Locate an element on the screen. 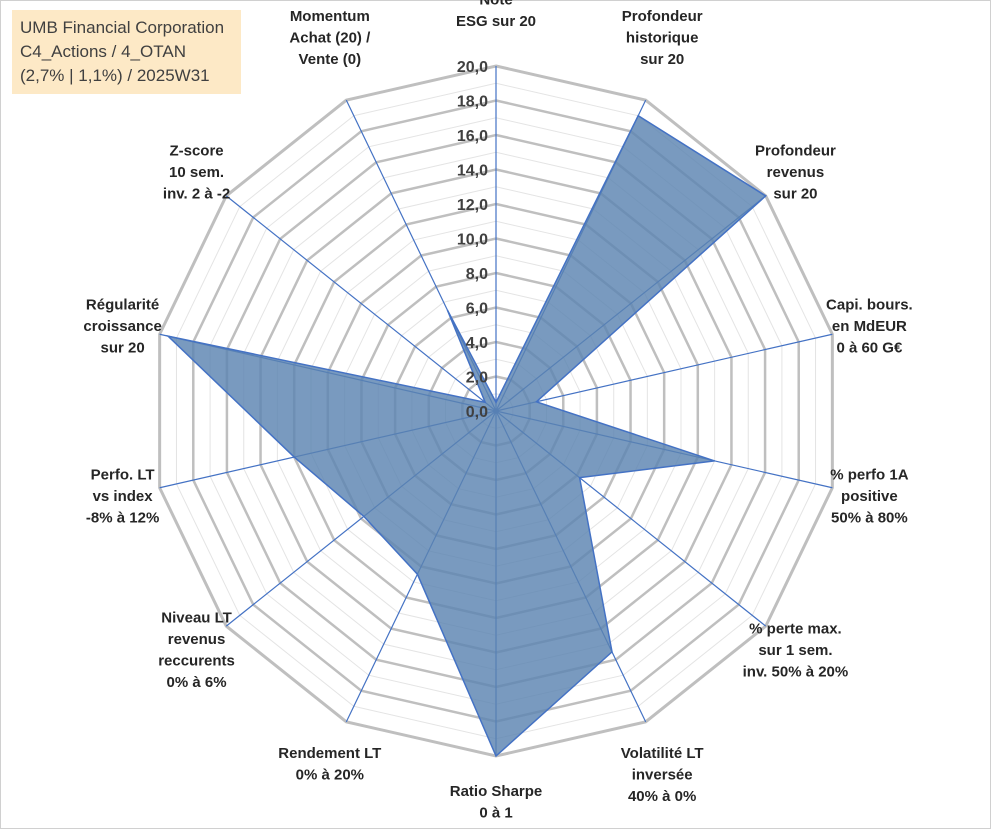  axis-label-line: Momentum is located at coordinates (330, 16).